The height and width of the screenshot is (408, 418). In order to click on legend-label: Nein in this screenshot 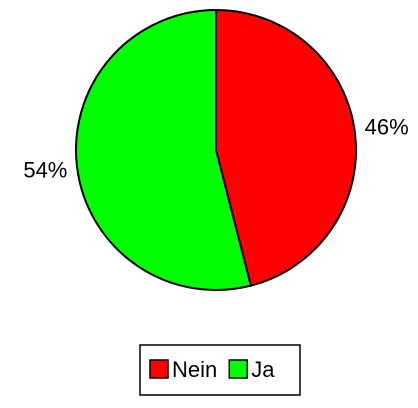, I will do `click(194, 369)`.